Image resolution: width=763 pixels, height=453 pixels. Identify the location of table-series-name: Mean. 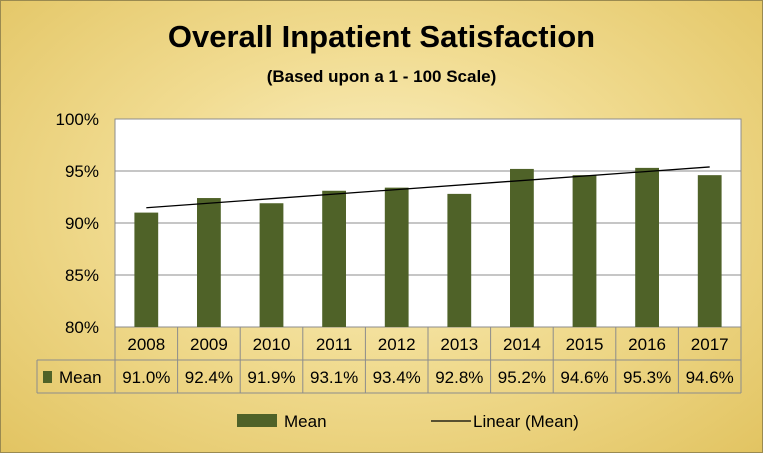
(80, 377).